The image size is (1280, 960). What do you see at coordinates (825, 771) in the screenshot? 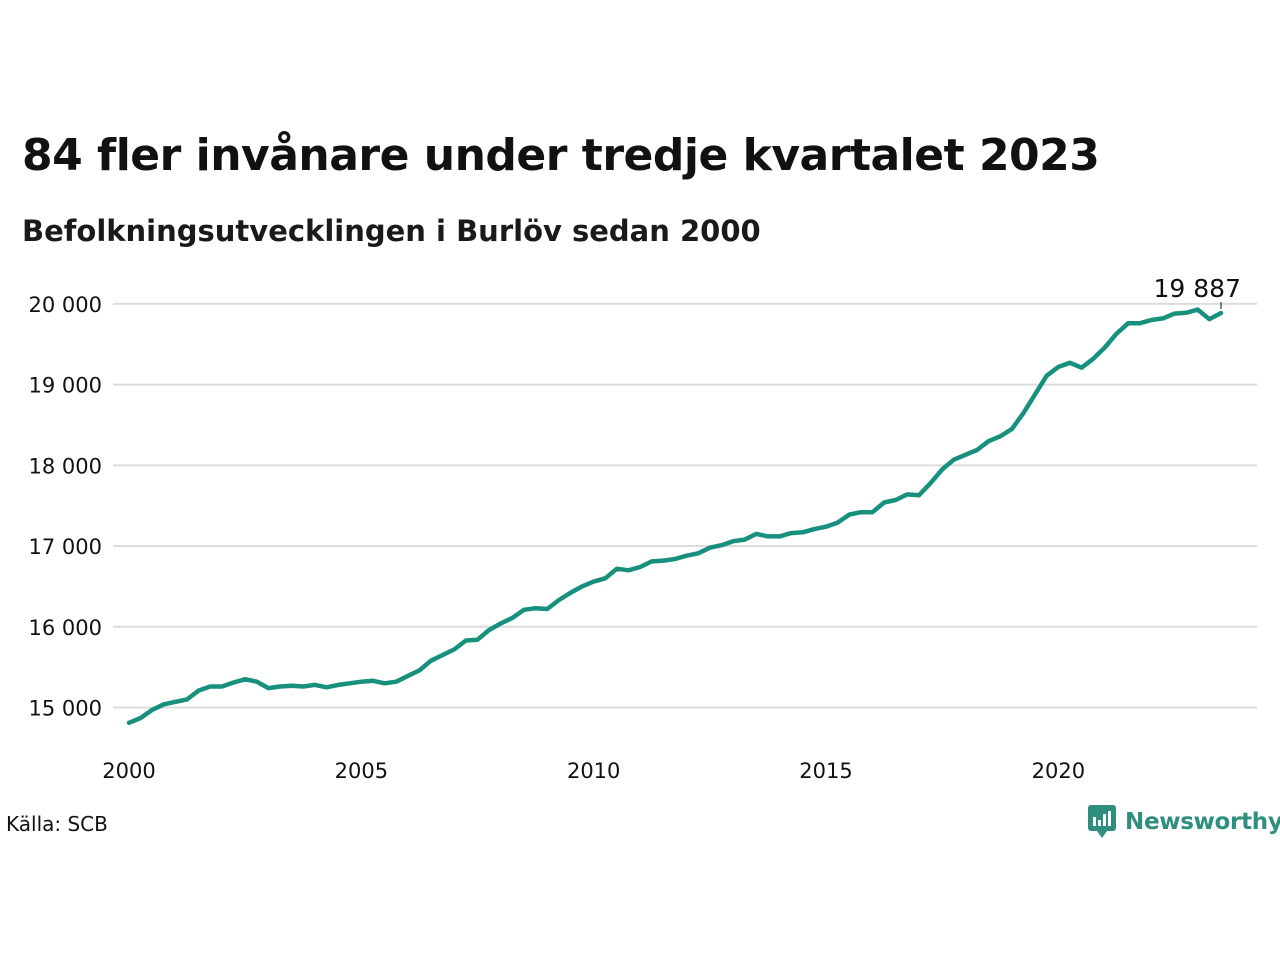
I see `x-tick-label: 2015` at bounding box center [825, 771].